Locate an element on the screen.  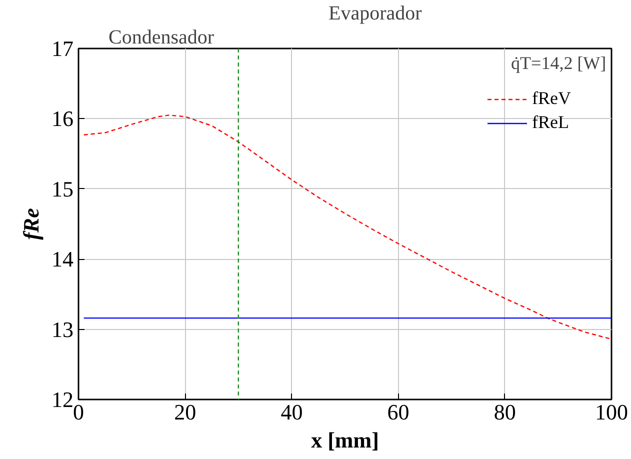
x-tick-label: 60 is located at coordinates (398, 412).